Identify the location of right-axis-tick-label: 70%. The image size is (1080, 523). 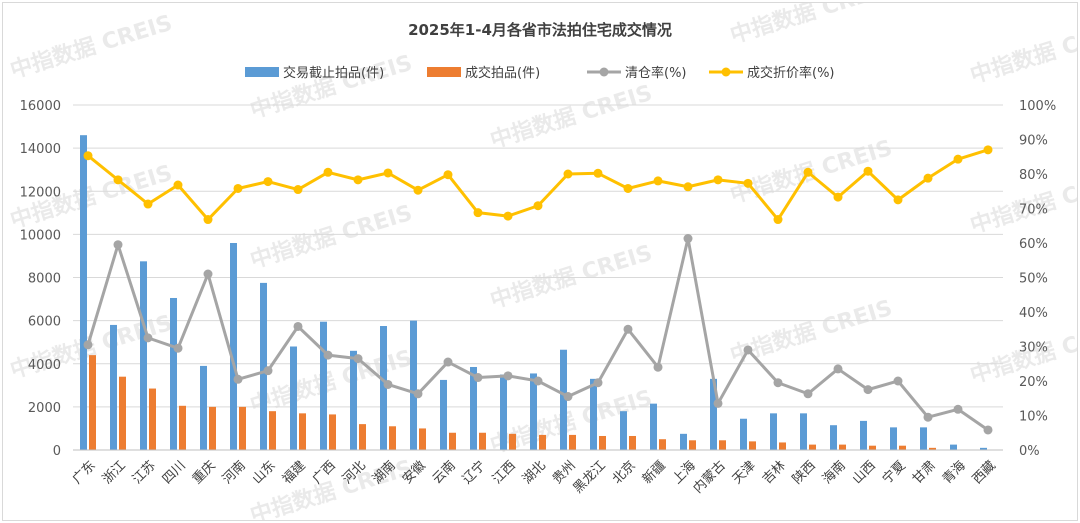
(1033, 210).